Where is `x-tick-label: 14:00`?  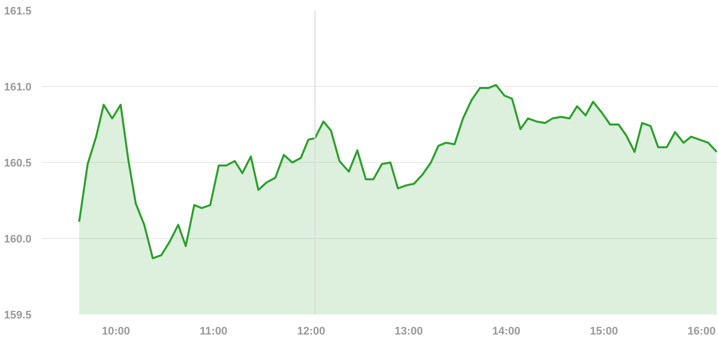 x-tick-label: 14:00 is located at coordinates (506, 332).